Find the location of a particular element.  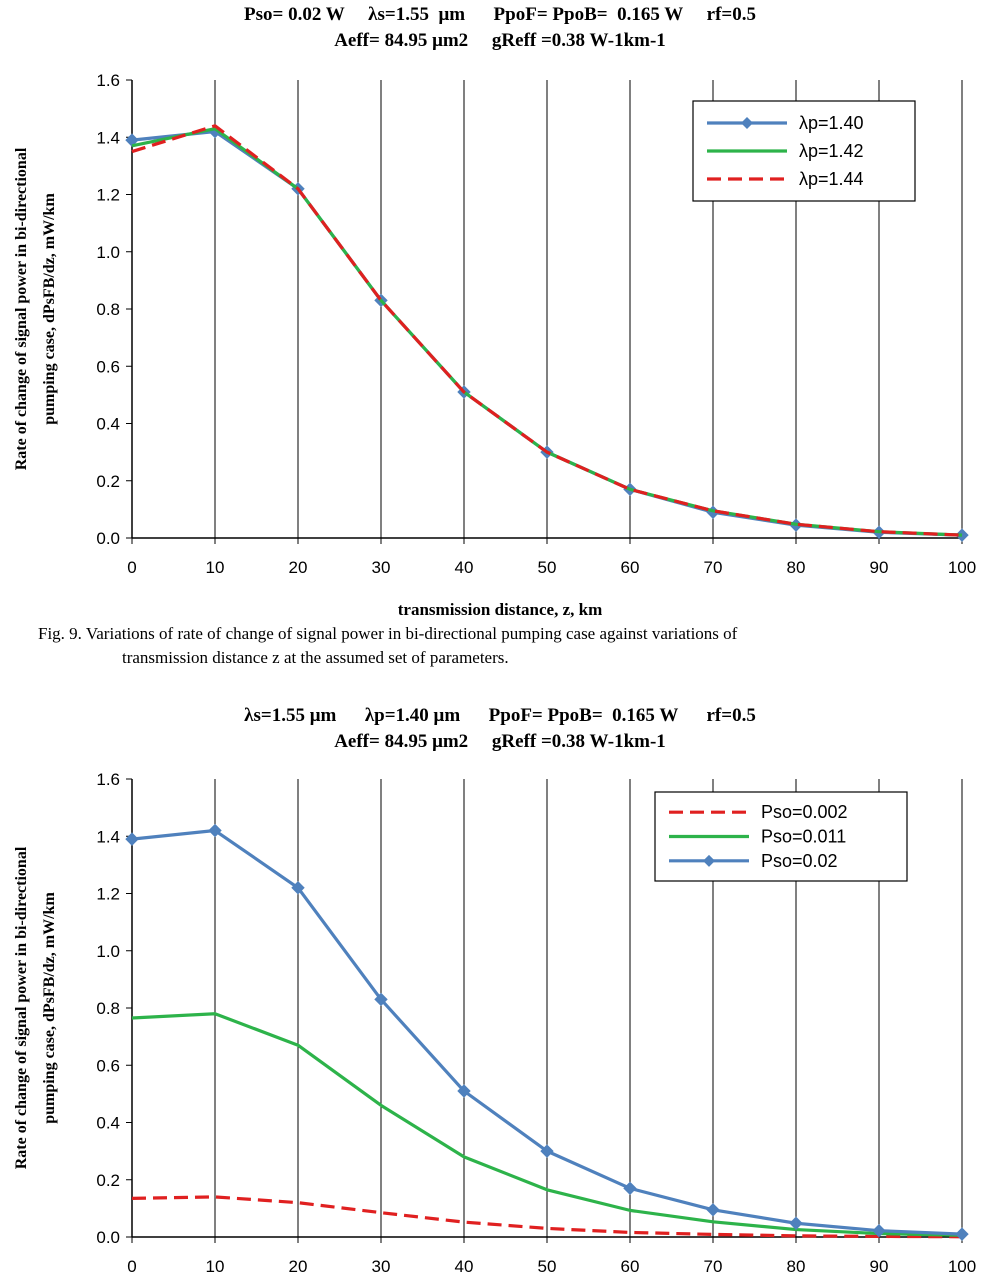

chart2-legend-label-1: Pso=0.002 is located at coordinates (804, 812).